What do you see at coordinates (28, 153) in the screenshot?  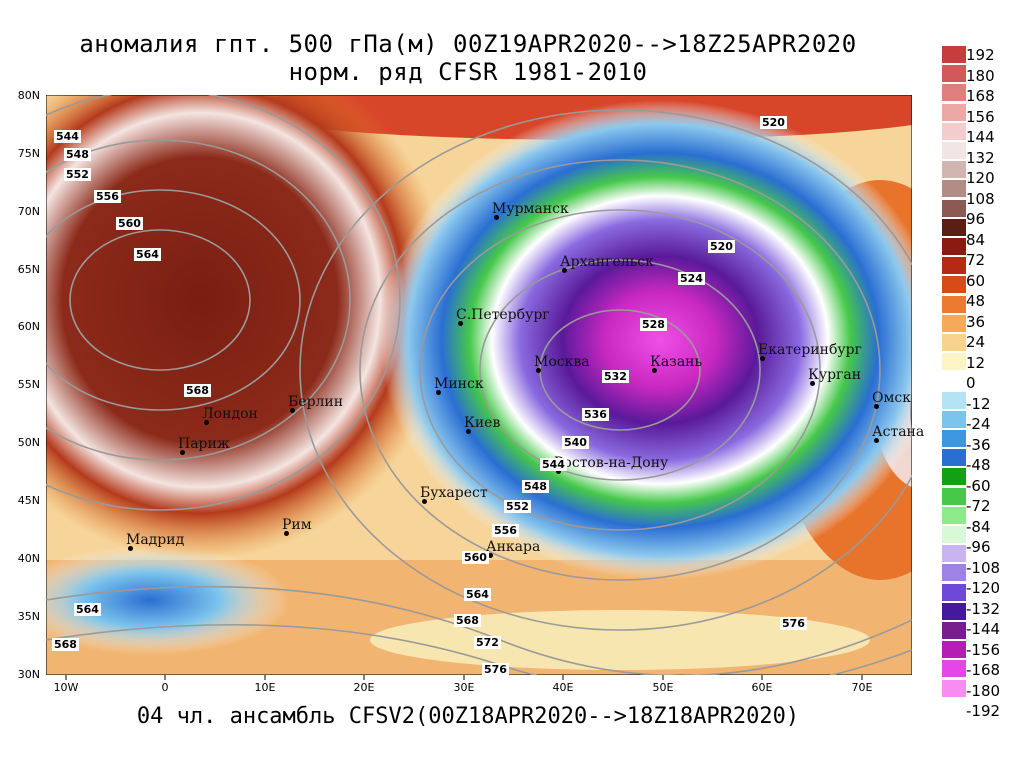 I see `lat-label: 75N` at bounding box center [28, 153].